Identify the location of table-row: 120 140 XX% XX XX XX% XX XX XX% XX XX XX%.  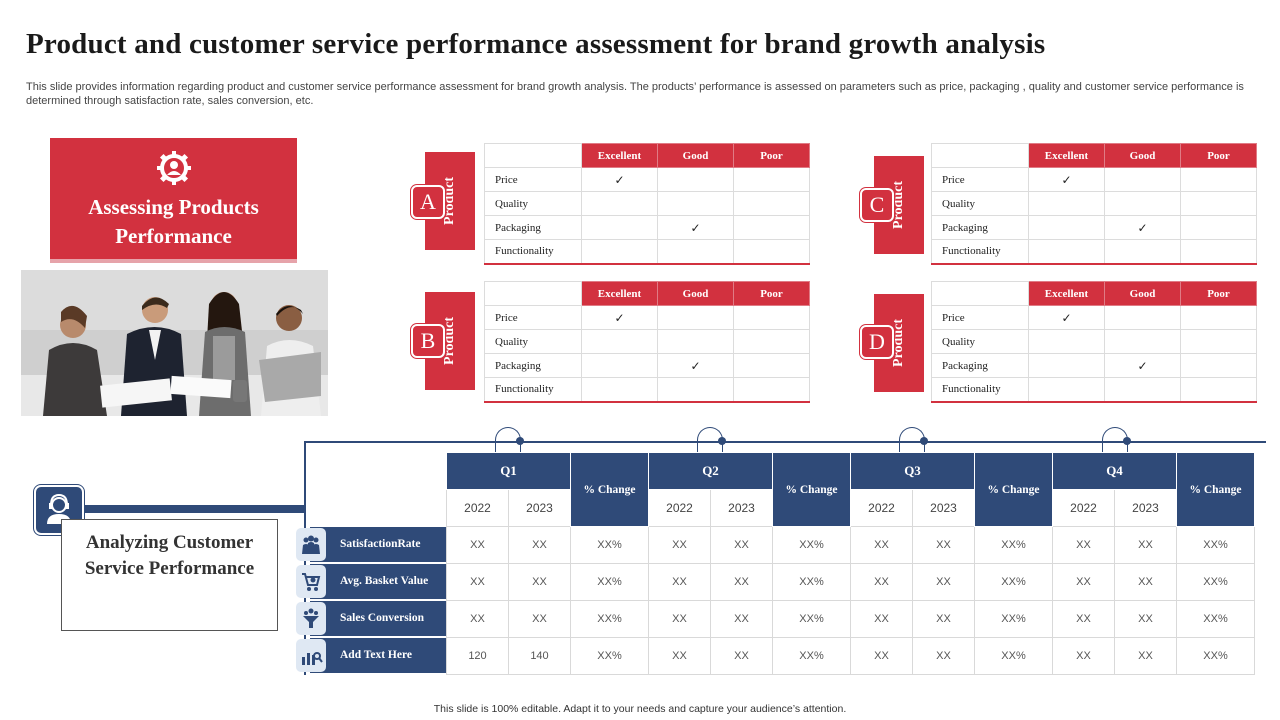
(850, 656).